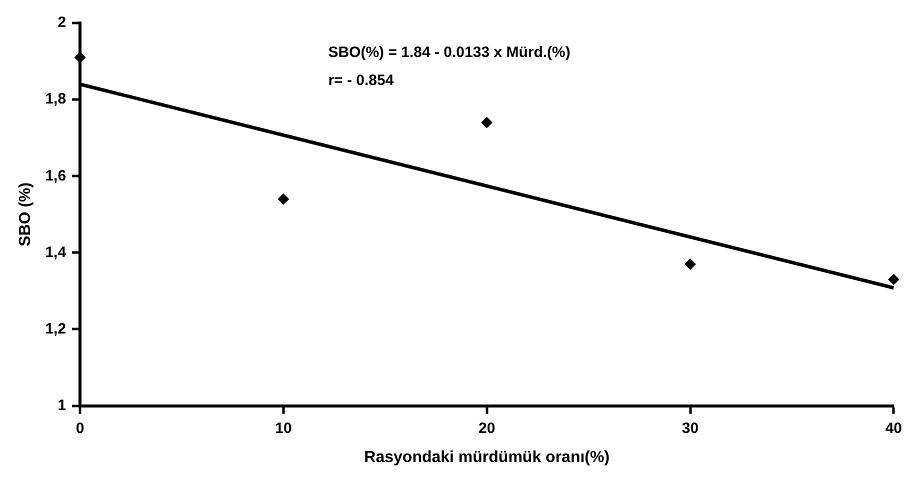 The width and height of the screenshot is (918, 483). Describe the element at coordinates (62, 23) in the screenshot. I see `y-tick-label: 2` at that location.